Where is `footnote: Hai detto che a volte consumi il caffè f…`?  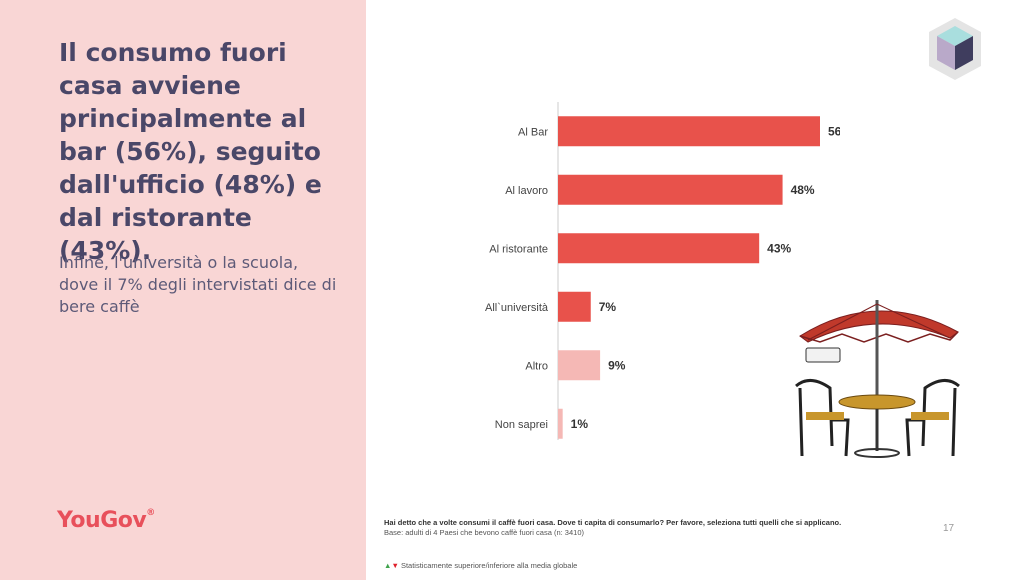 footnote: Hai detto che a volte consumi il caffè f… is located at coordinates (624, 528).